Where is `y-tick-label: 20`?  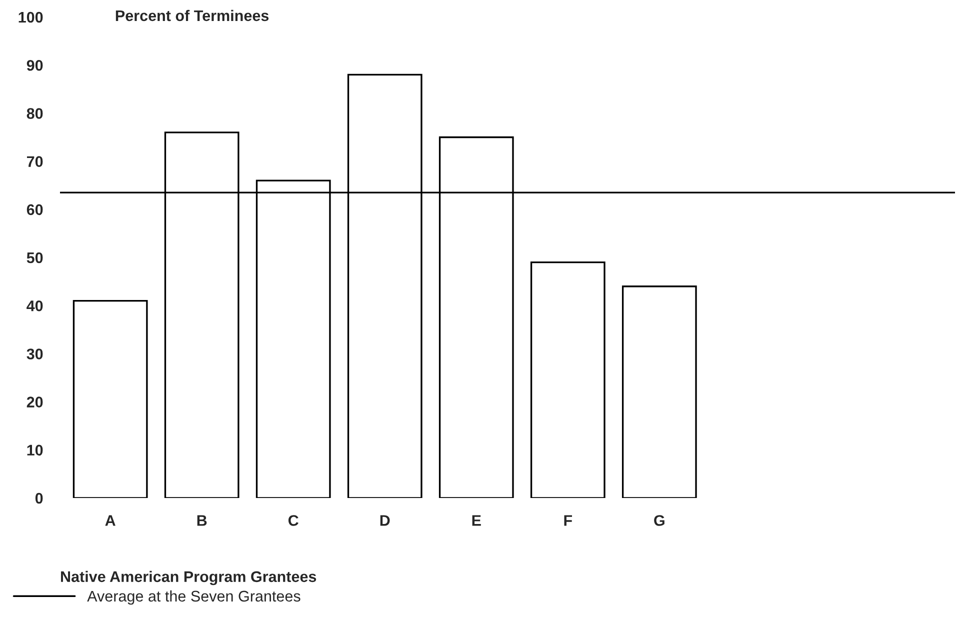
y-tick-label: 20 is located at coordinates (34, 402).